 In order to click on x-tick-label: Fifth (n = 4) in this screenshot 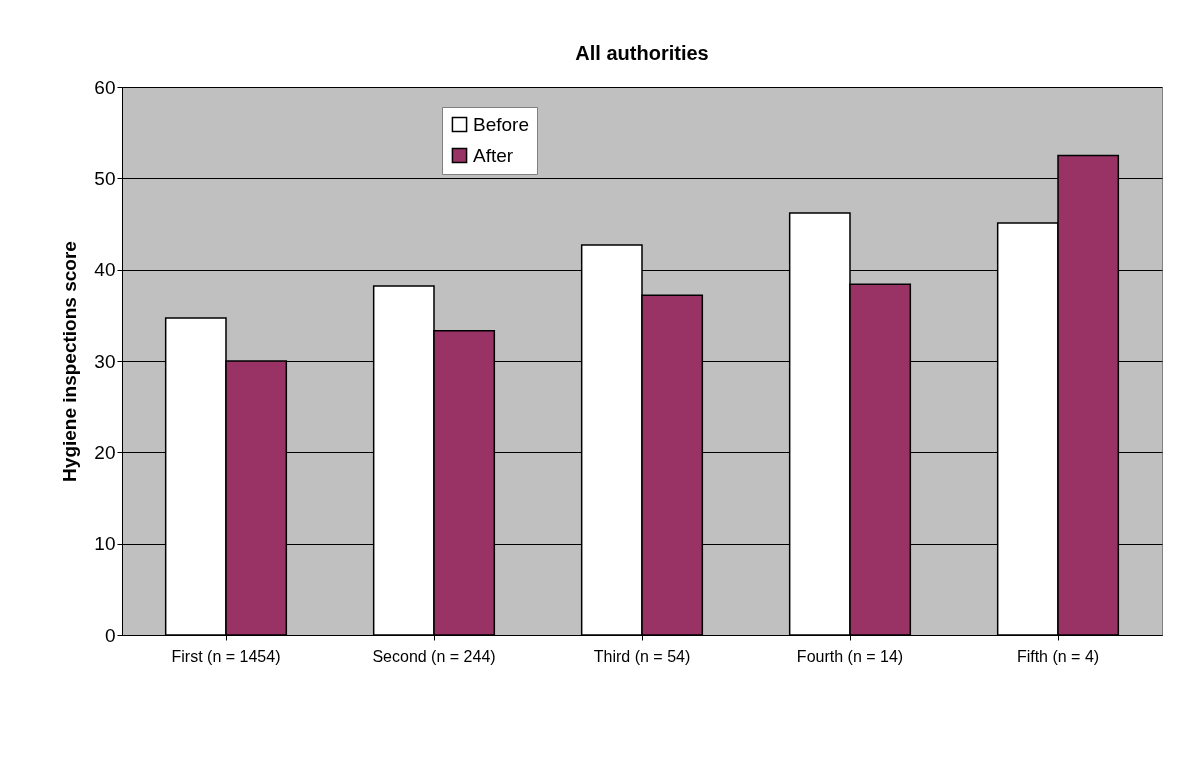, I will do `click(1058, 656)`.